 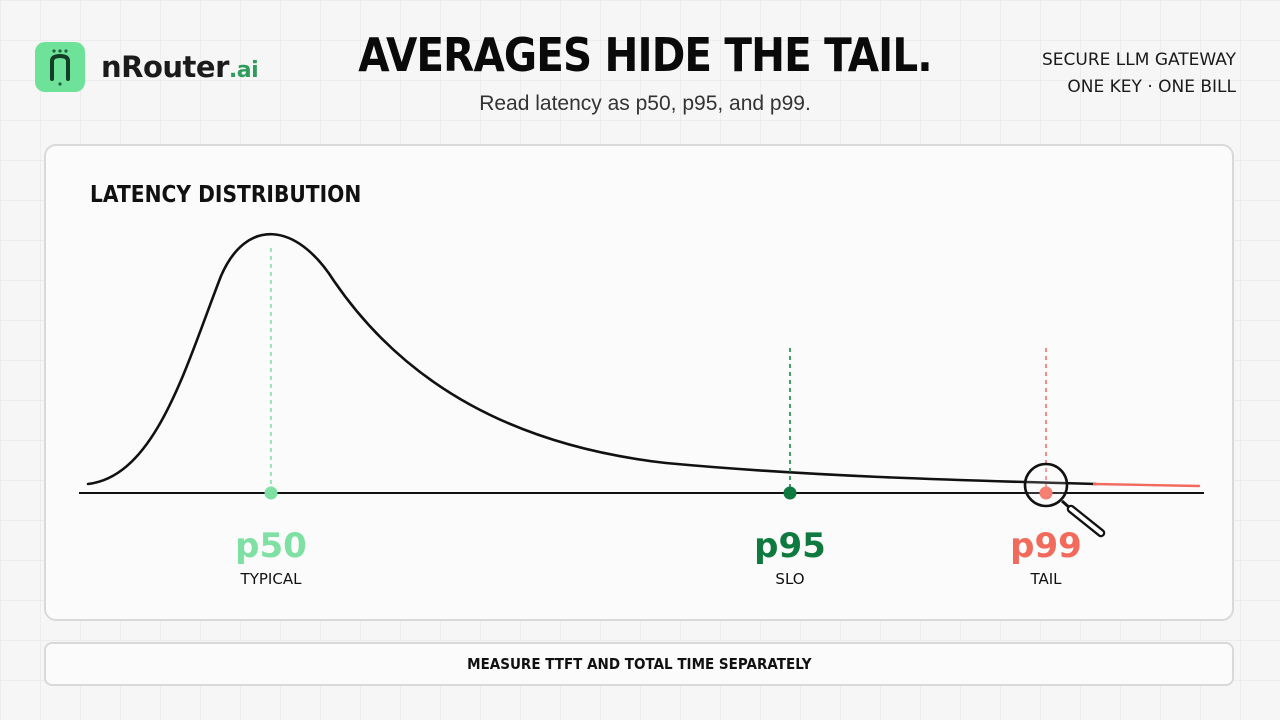 I want to click on chart-title: LATENCY DISTRIBUTION, so click(x=226, y=195).